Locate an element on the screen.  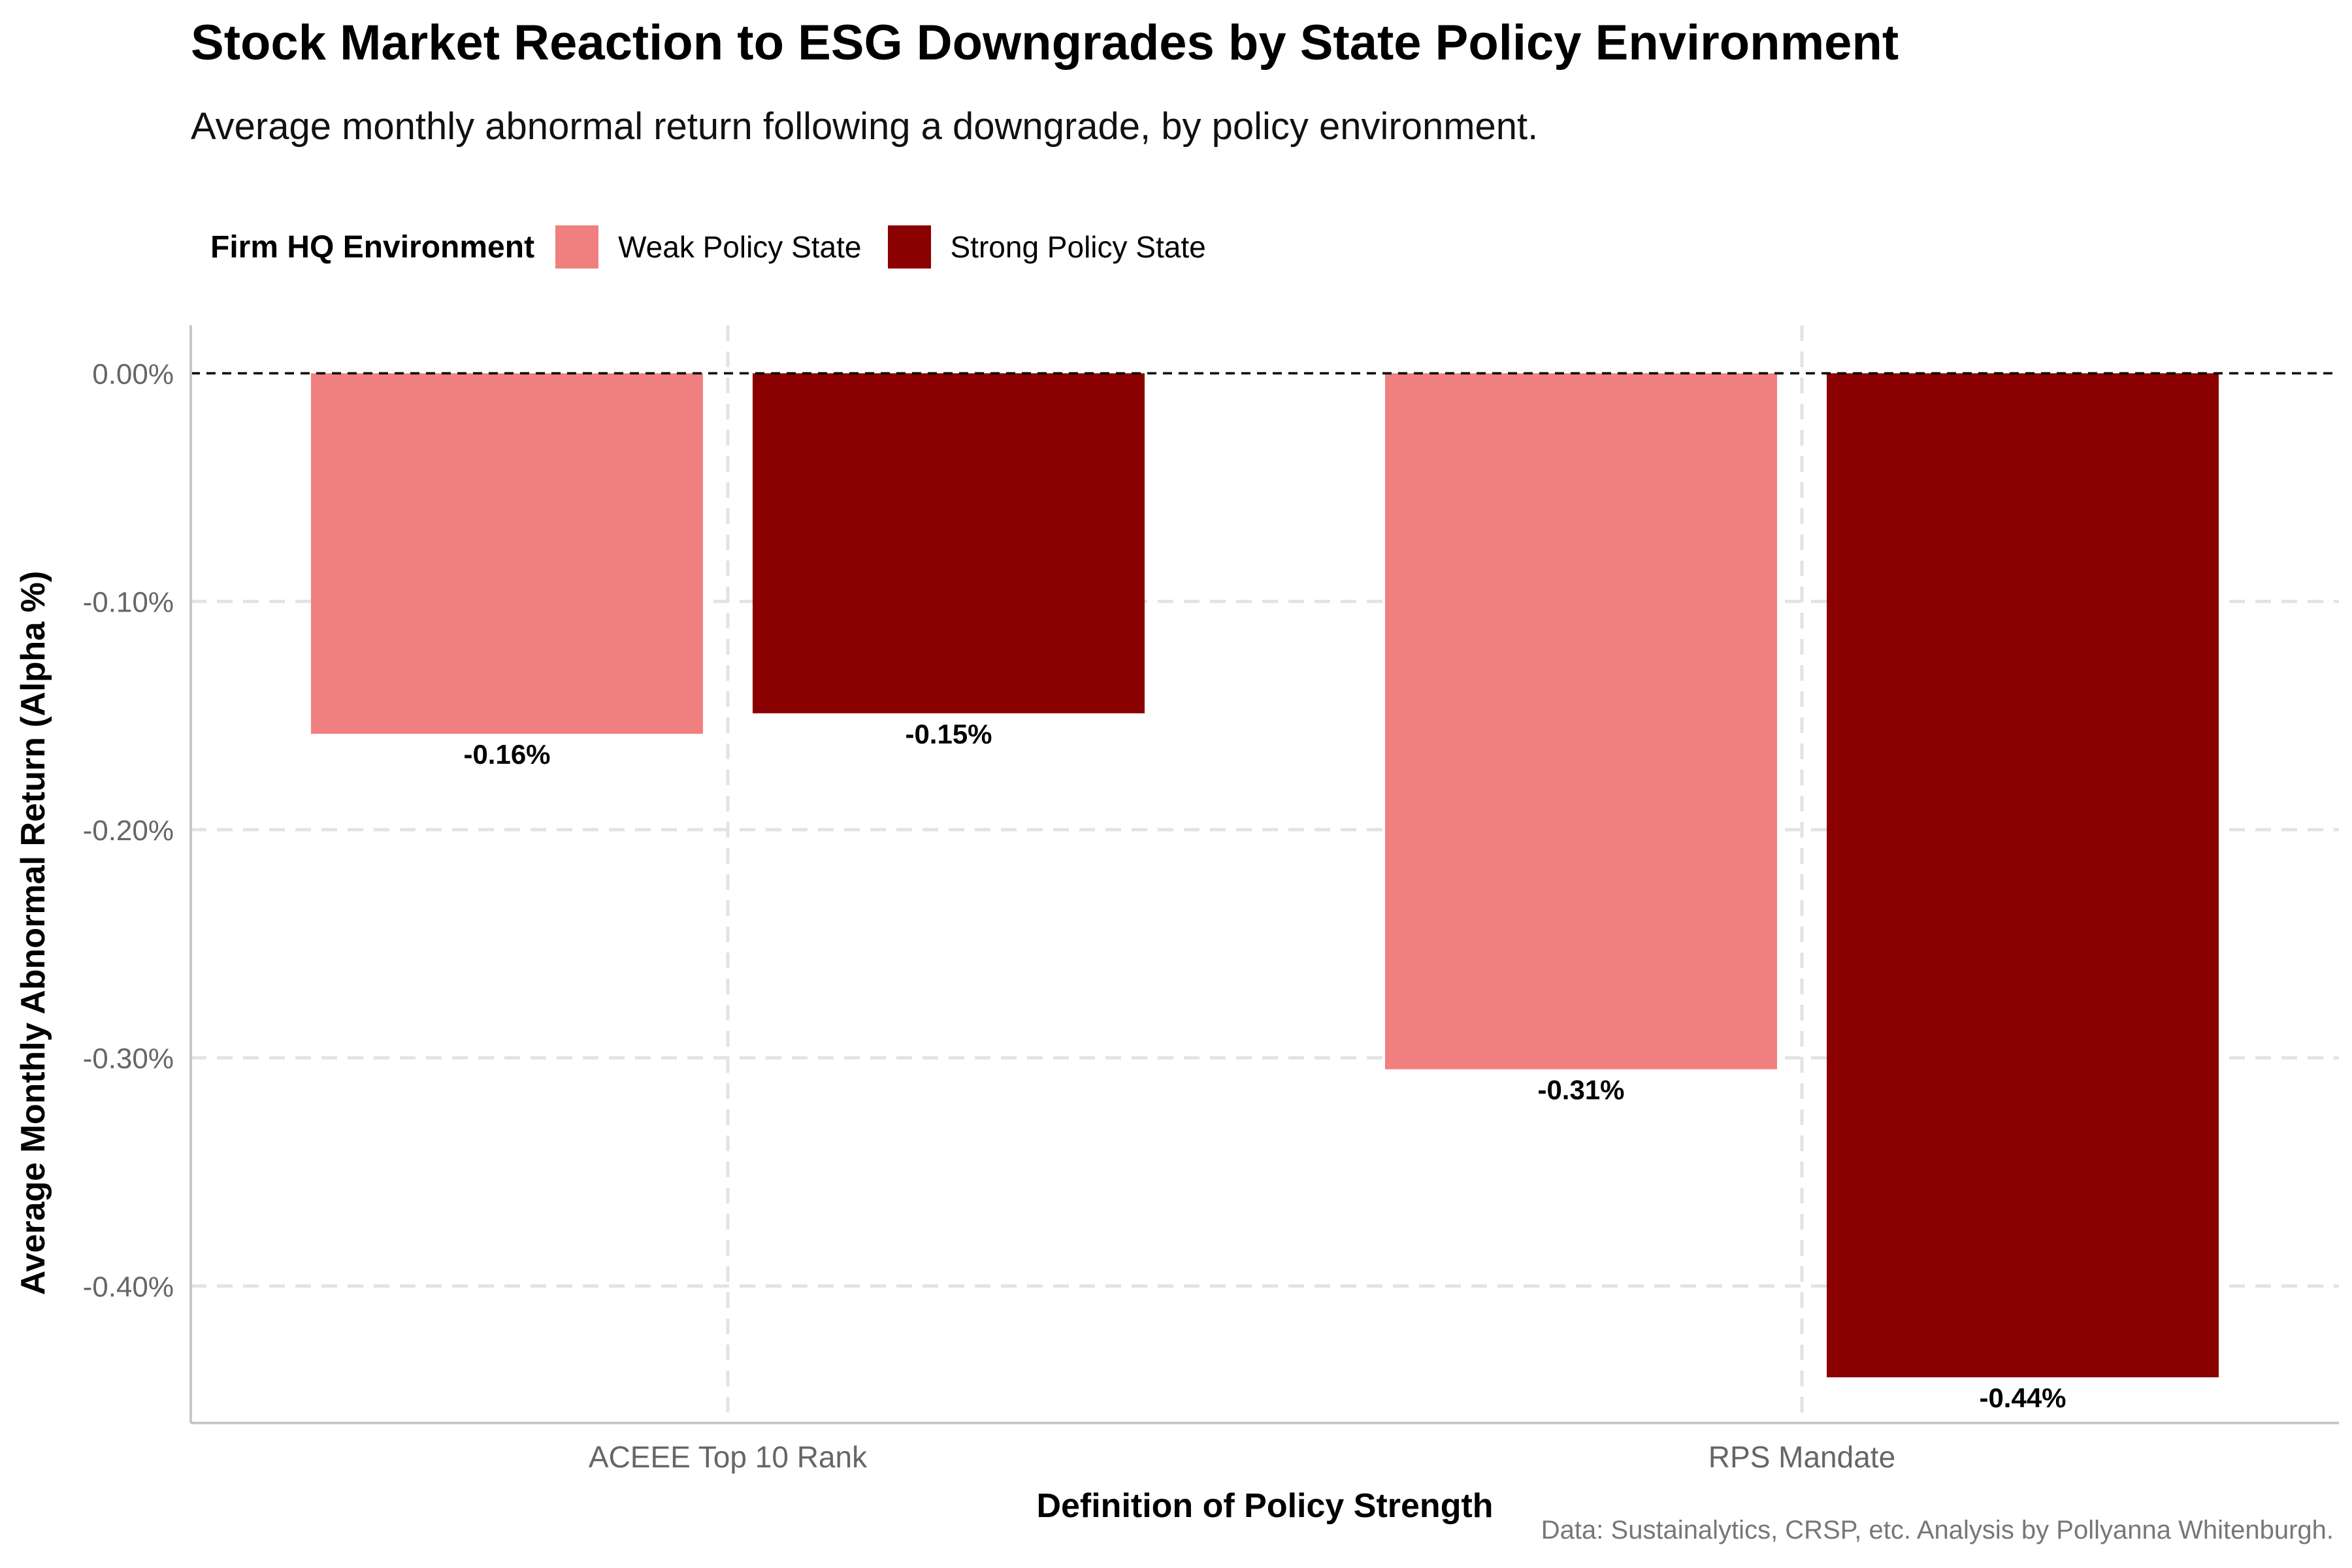
y-tick-label: -0.20% is located at coordinates (128, 831).